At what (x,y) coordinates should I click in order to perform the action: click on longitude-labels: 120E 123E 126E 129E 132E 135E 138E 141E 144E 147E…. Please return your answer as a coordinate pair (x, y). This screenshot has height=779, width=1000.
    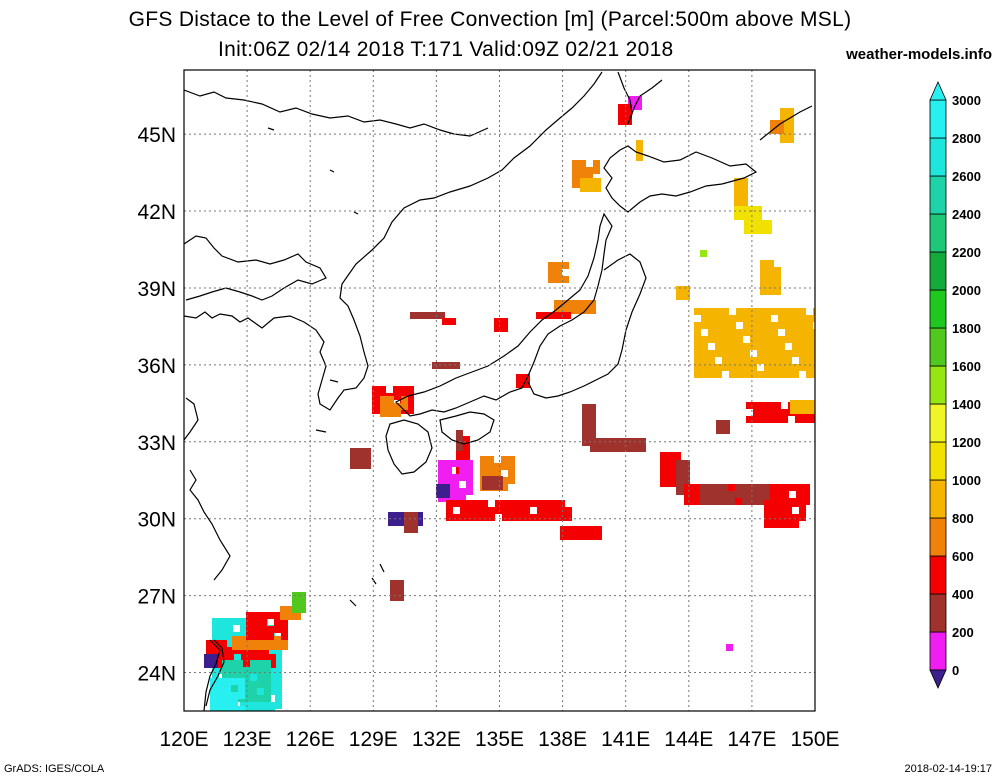
    Looking at the image, I should click on (499, 739).